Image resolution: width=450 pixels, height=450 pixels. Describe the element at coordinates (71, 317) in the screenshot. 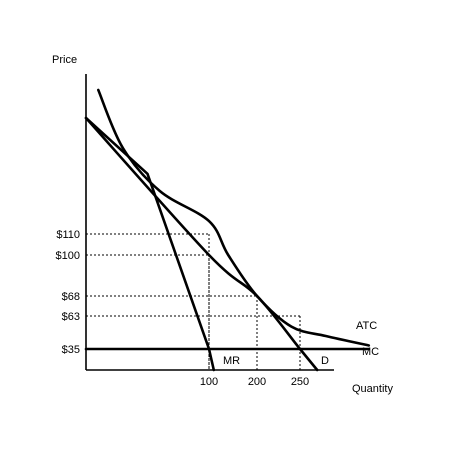

I see `y-tick-label: $63` at that location.